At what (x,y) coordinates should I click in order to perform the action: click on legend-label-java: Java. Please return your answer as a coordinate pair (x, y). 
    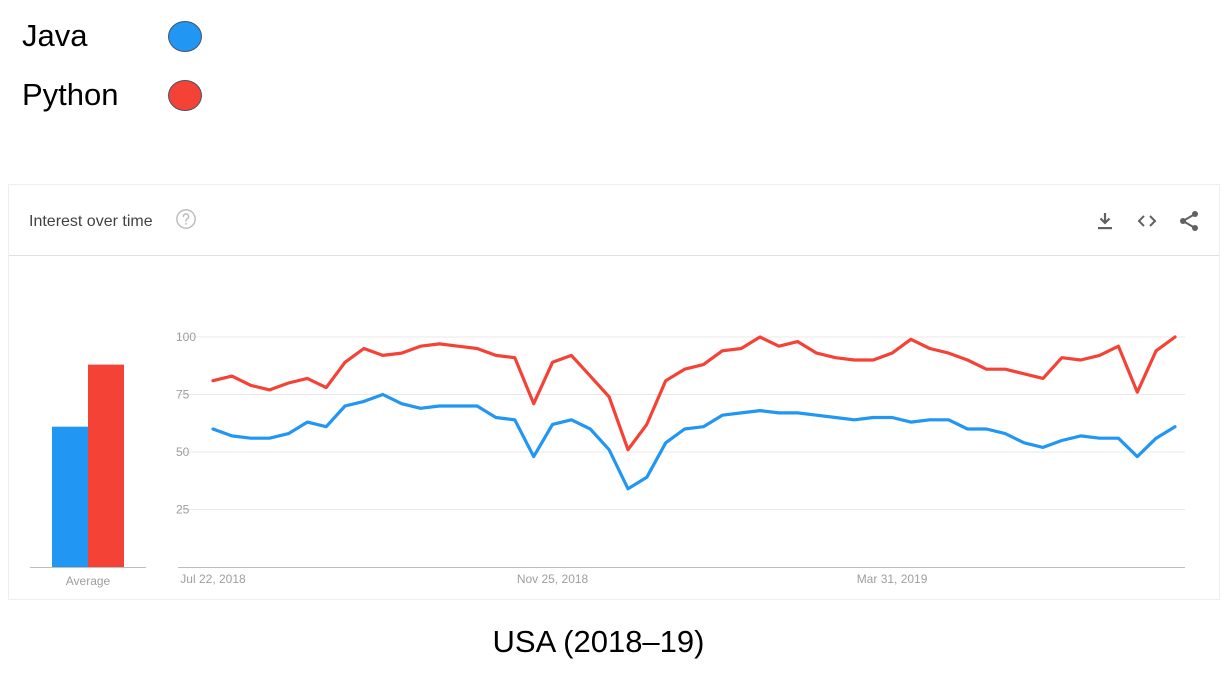
    Looking at the image, I should click on (55, 35).